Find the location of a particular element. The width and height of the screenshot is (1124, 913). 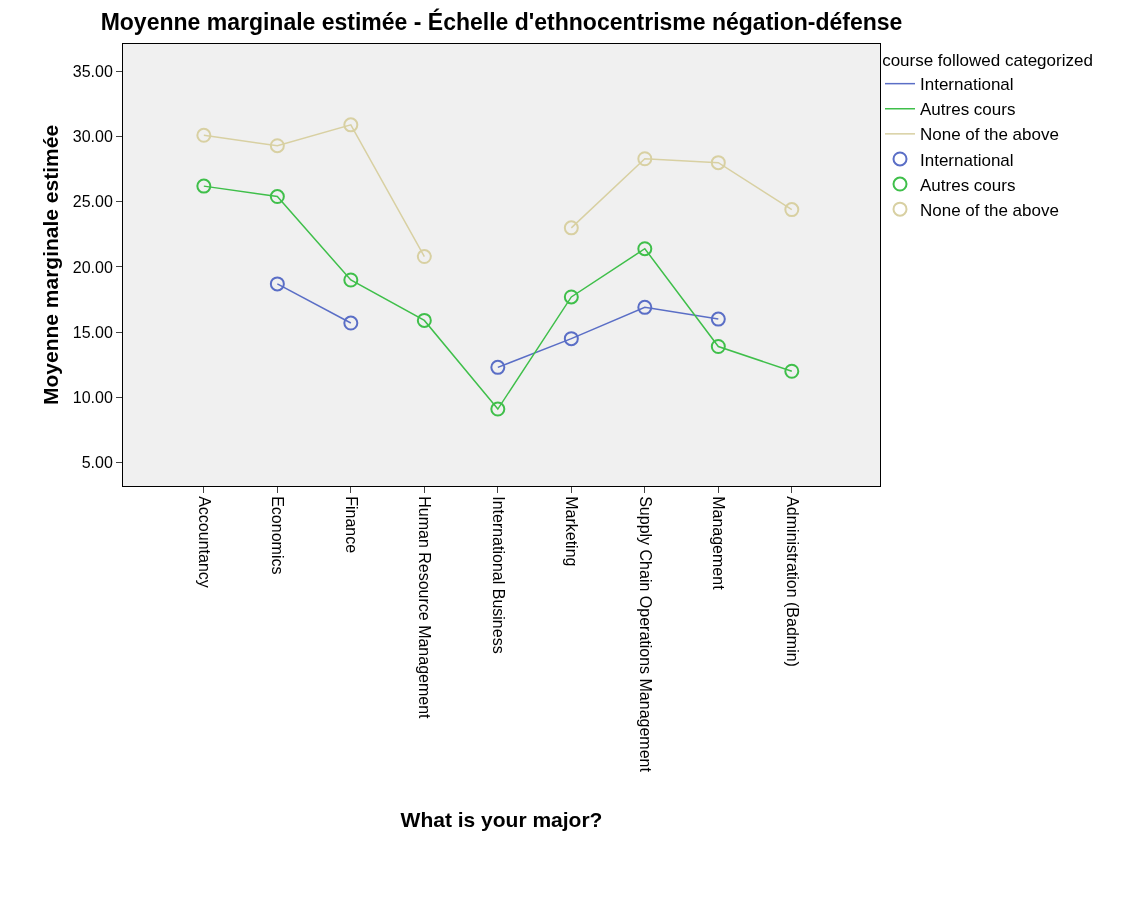

y-tick-label: 10.00 is located at coordinates (92, 397).